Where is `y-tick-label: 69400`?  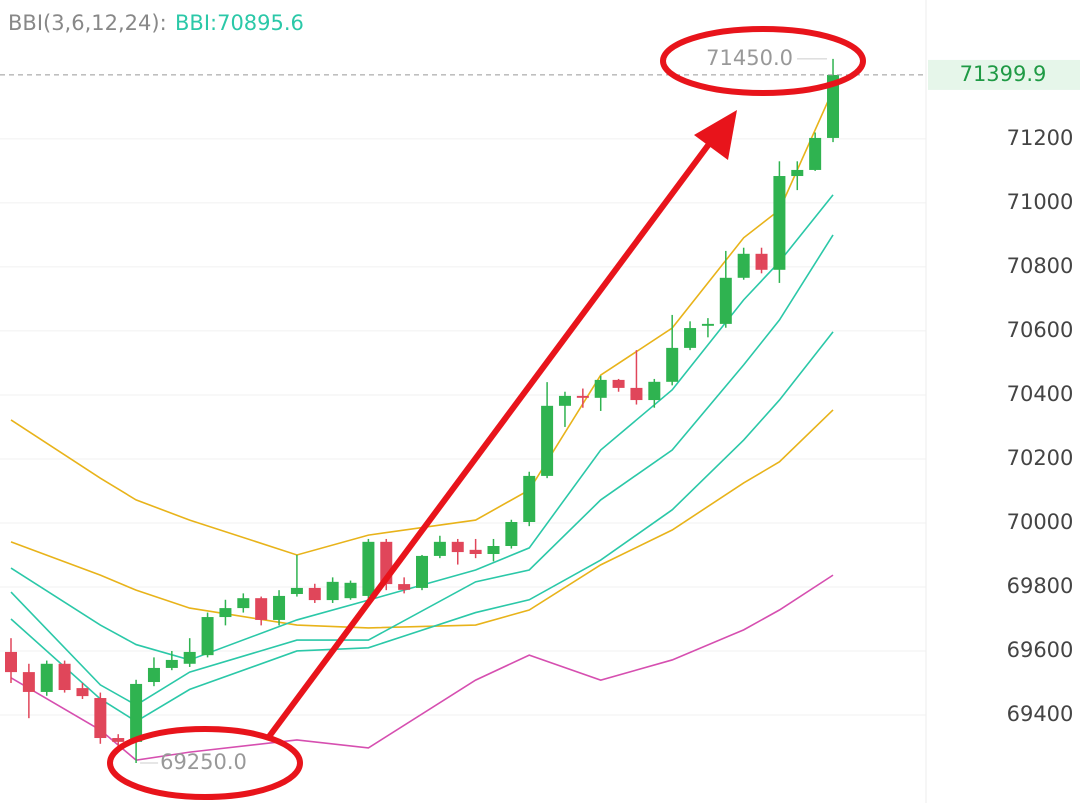 y-tick-label: 69400 is located at coordinates (1040, 714).